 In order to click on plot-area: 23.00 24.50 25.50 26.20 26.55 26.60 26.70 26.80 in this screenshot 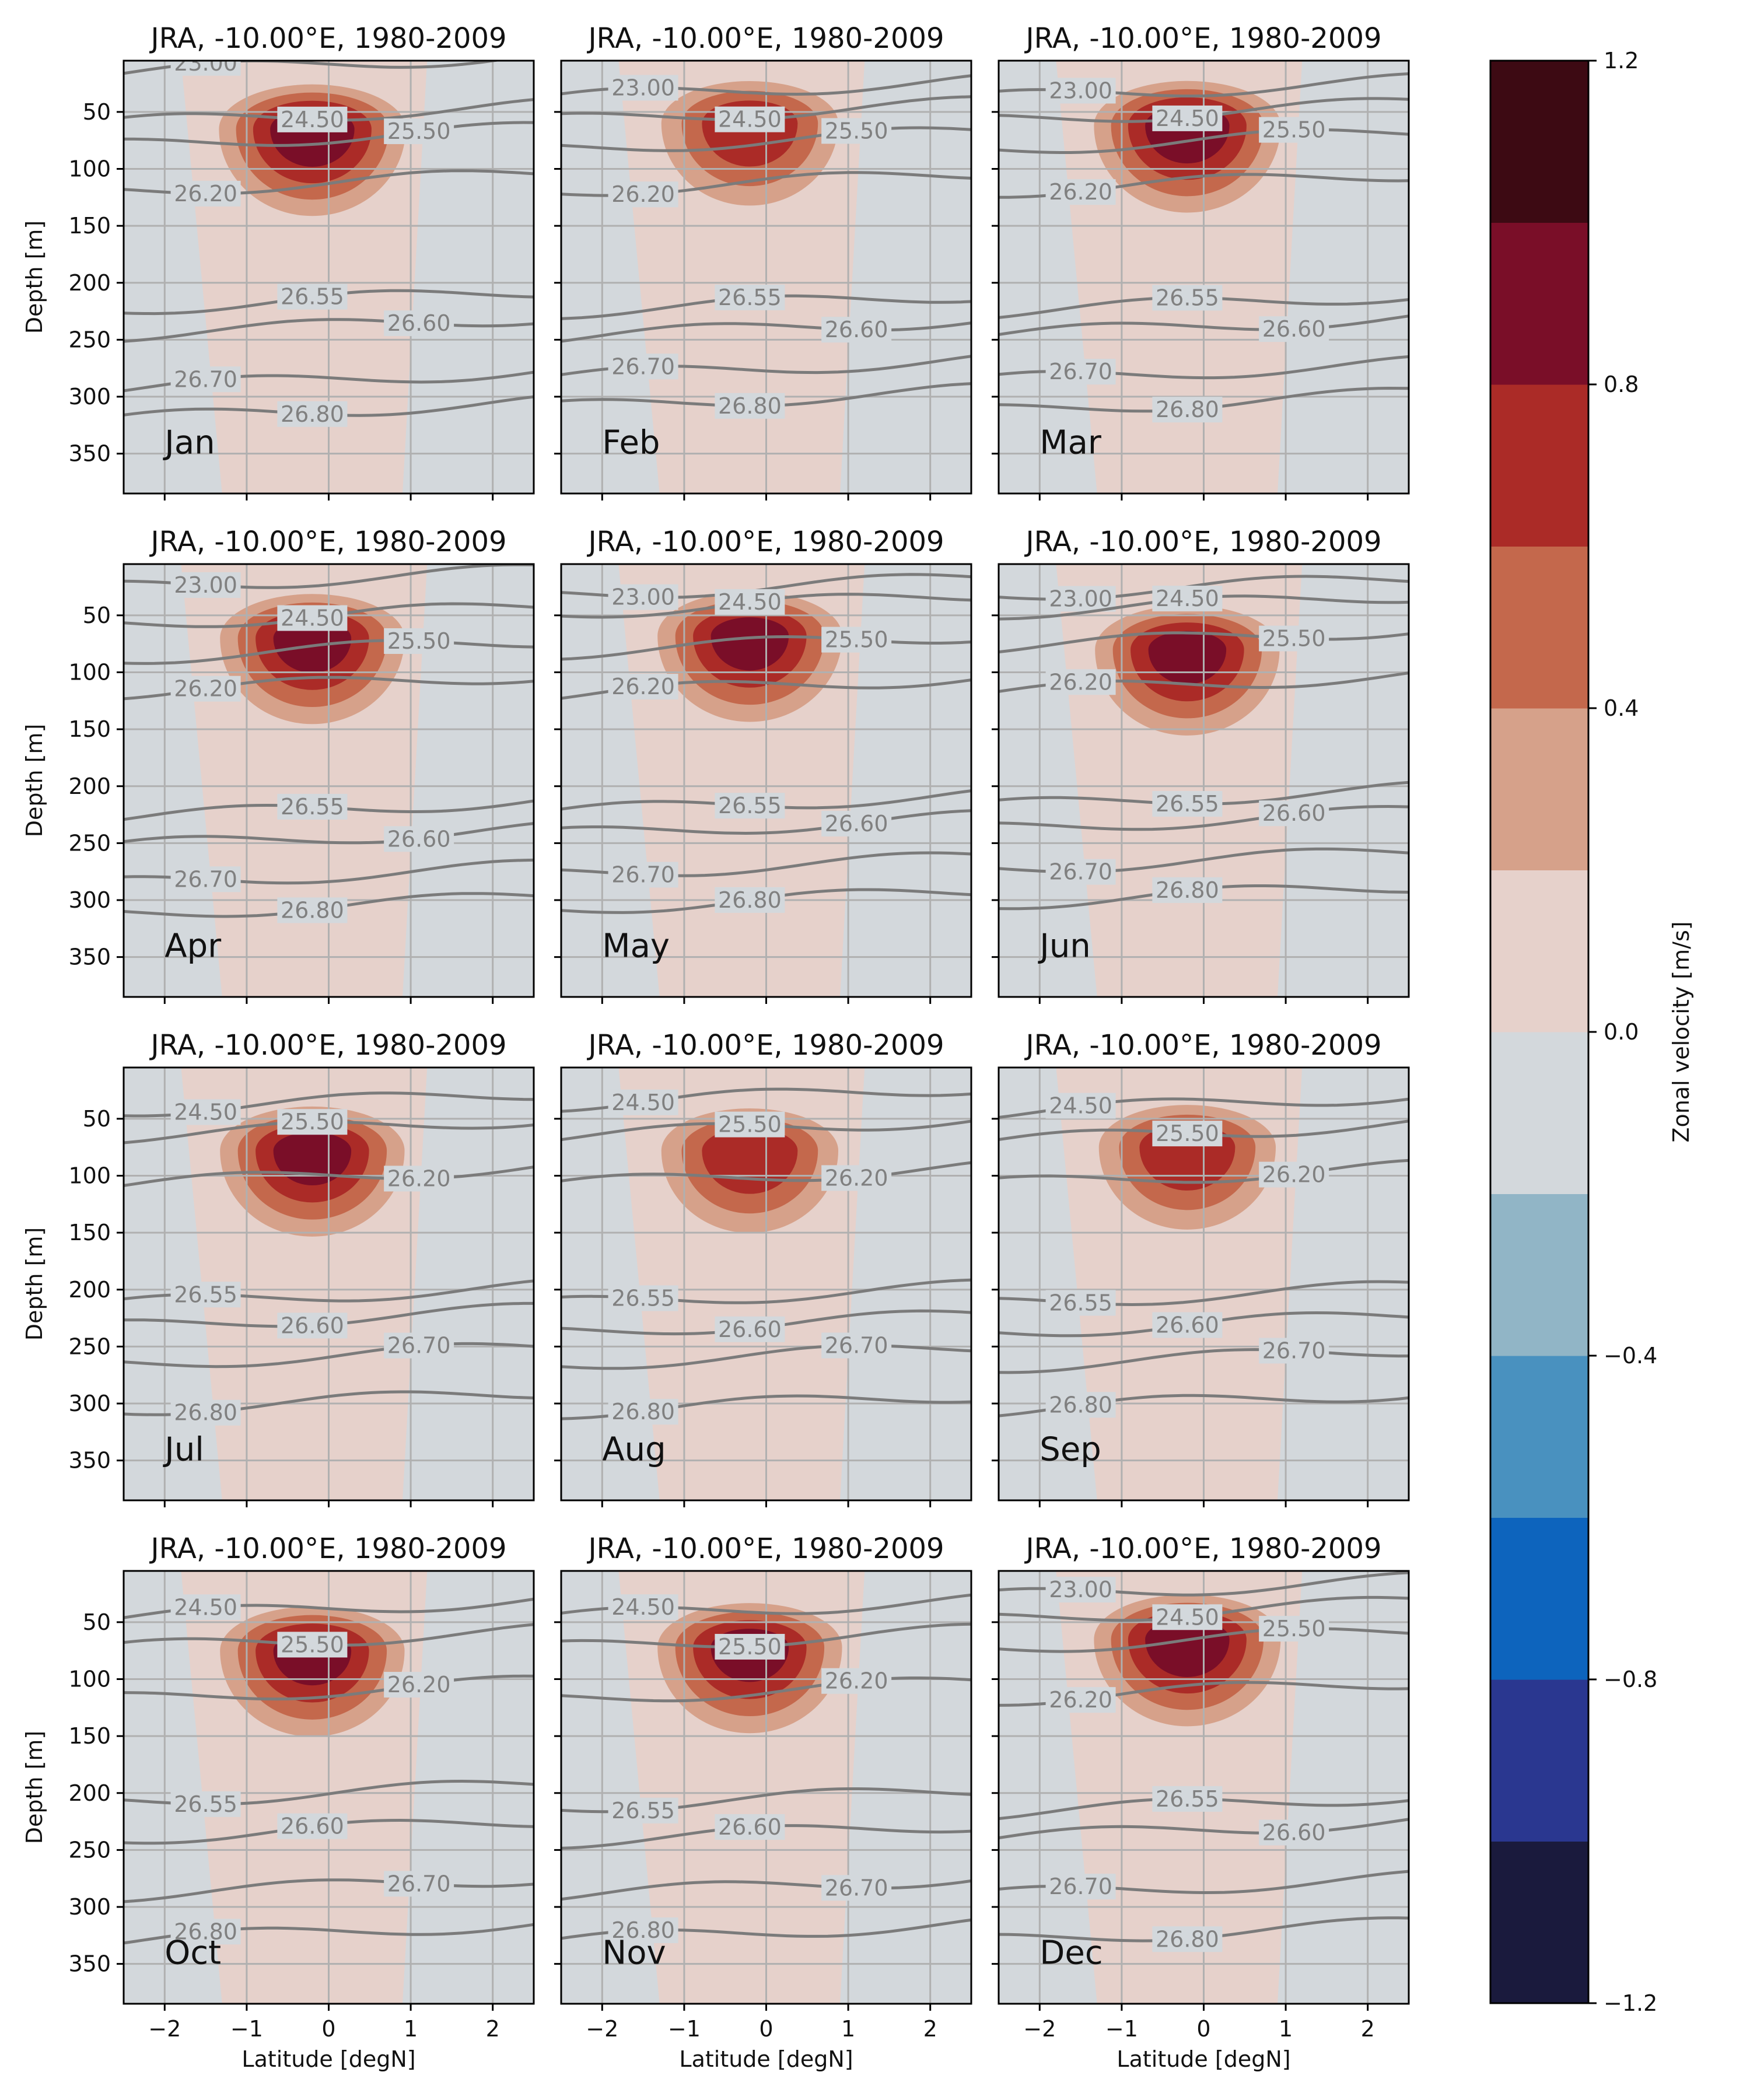, I will do `click(766, 277)`.